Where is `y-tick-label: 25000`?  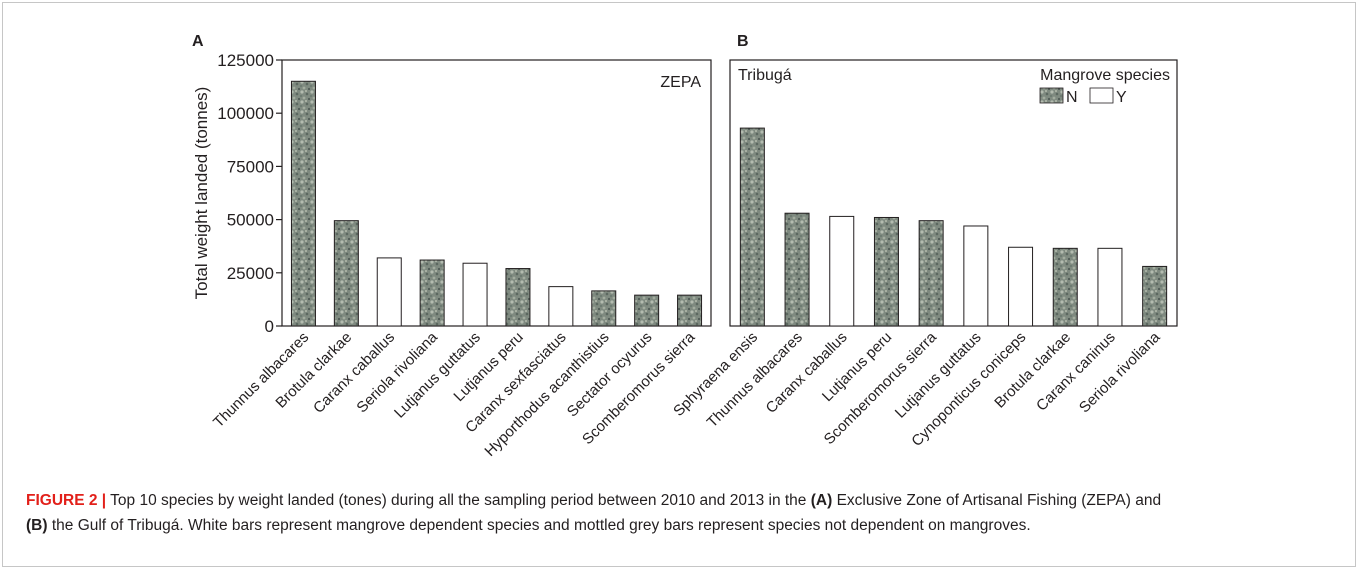
y-tick-label: 25000 is located at coordinates (250, 273).